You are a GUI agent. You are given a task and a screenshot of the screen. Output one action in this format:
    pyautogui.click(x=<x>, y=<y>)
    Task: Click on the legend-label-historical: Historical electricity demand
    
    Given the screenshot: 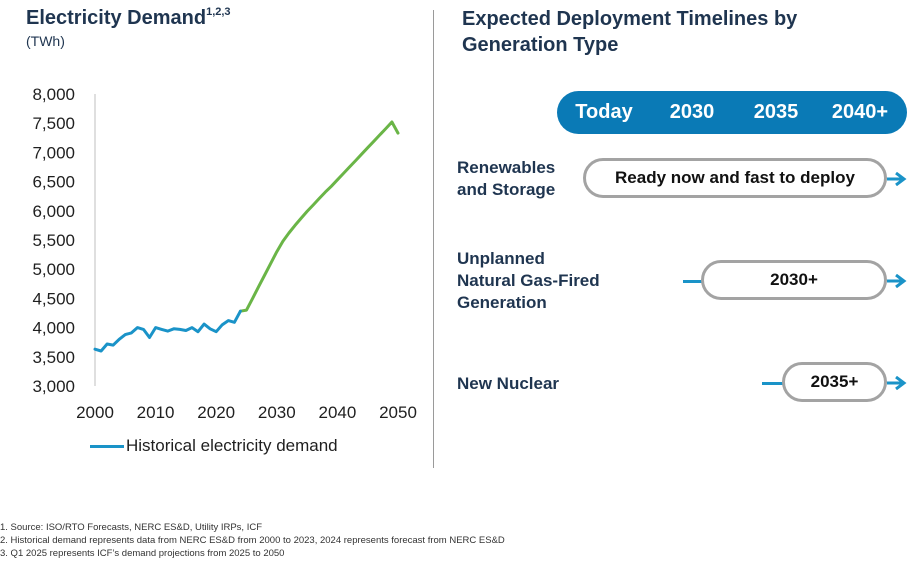 What is the action you would take?
    pyautogui.click(x=232, y=445)
    